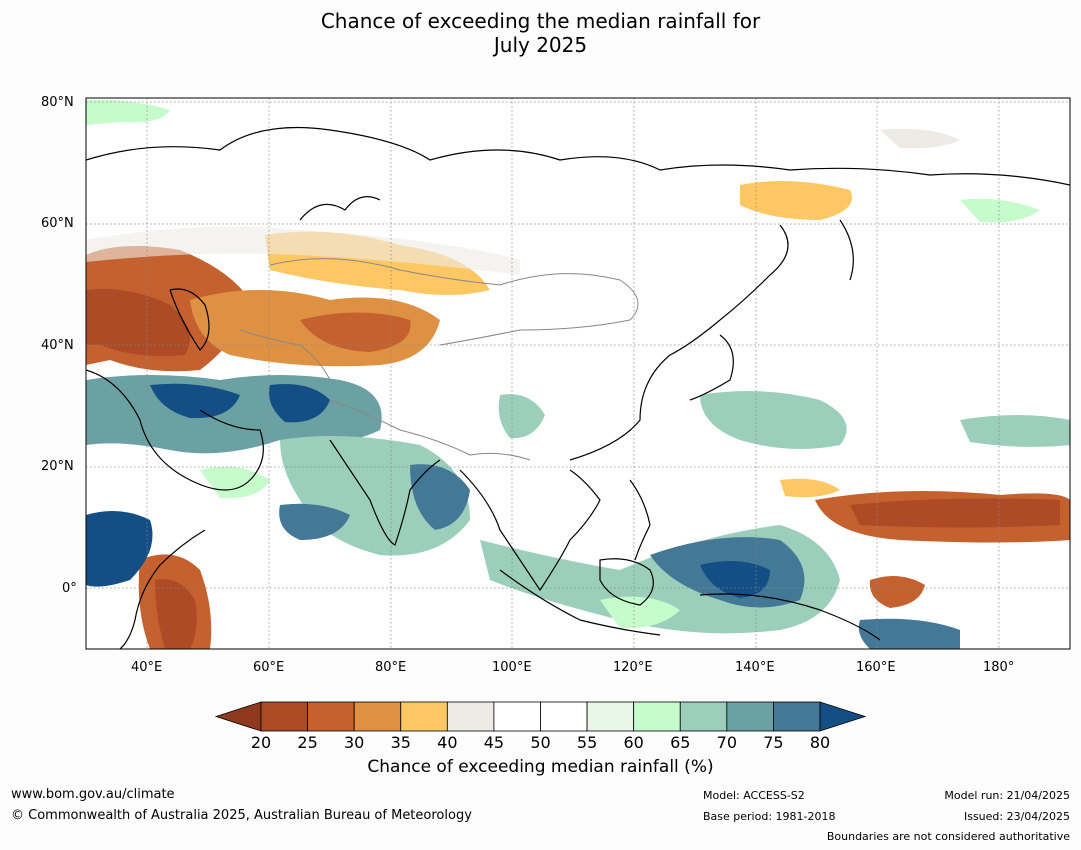 The image size is (1081, 850). I want to click on lon-label-160e: 160°E, so click(876, 667).